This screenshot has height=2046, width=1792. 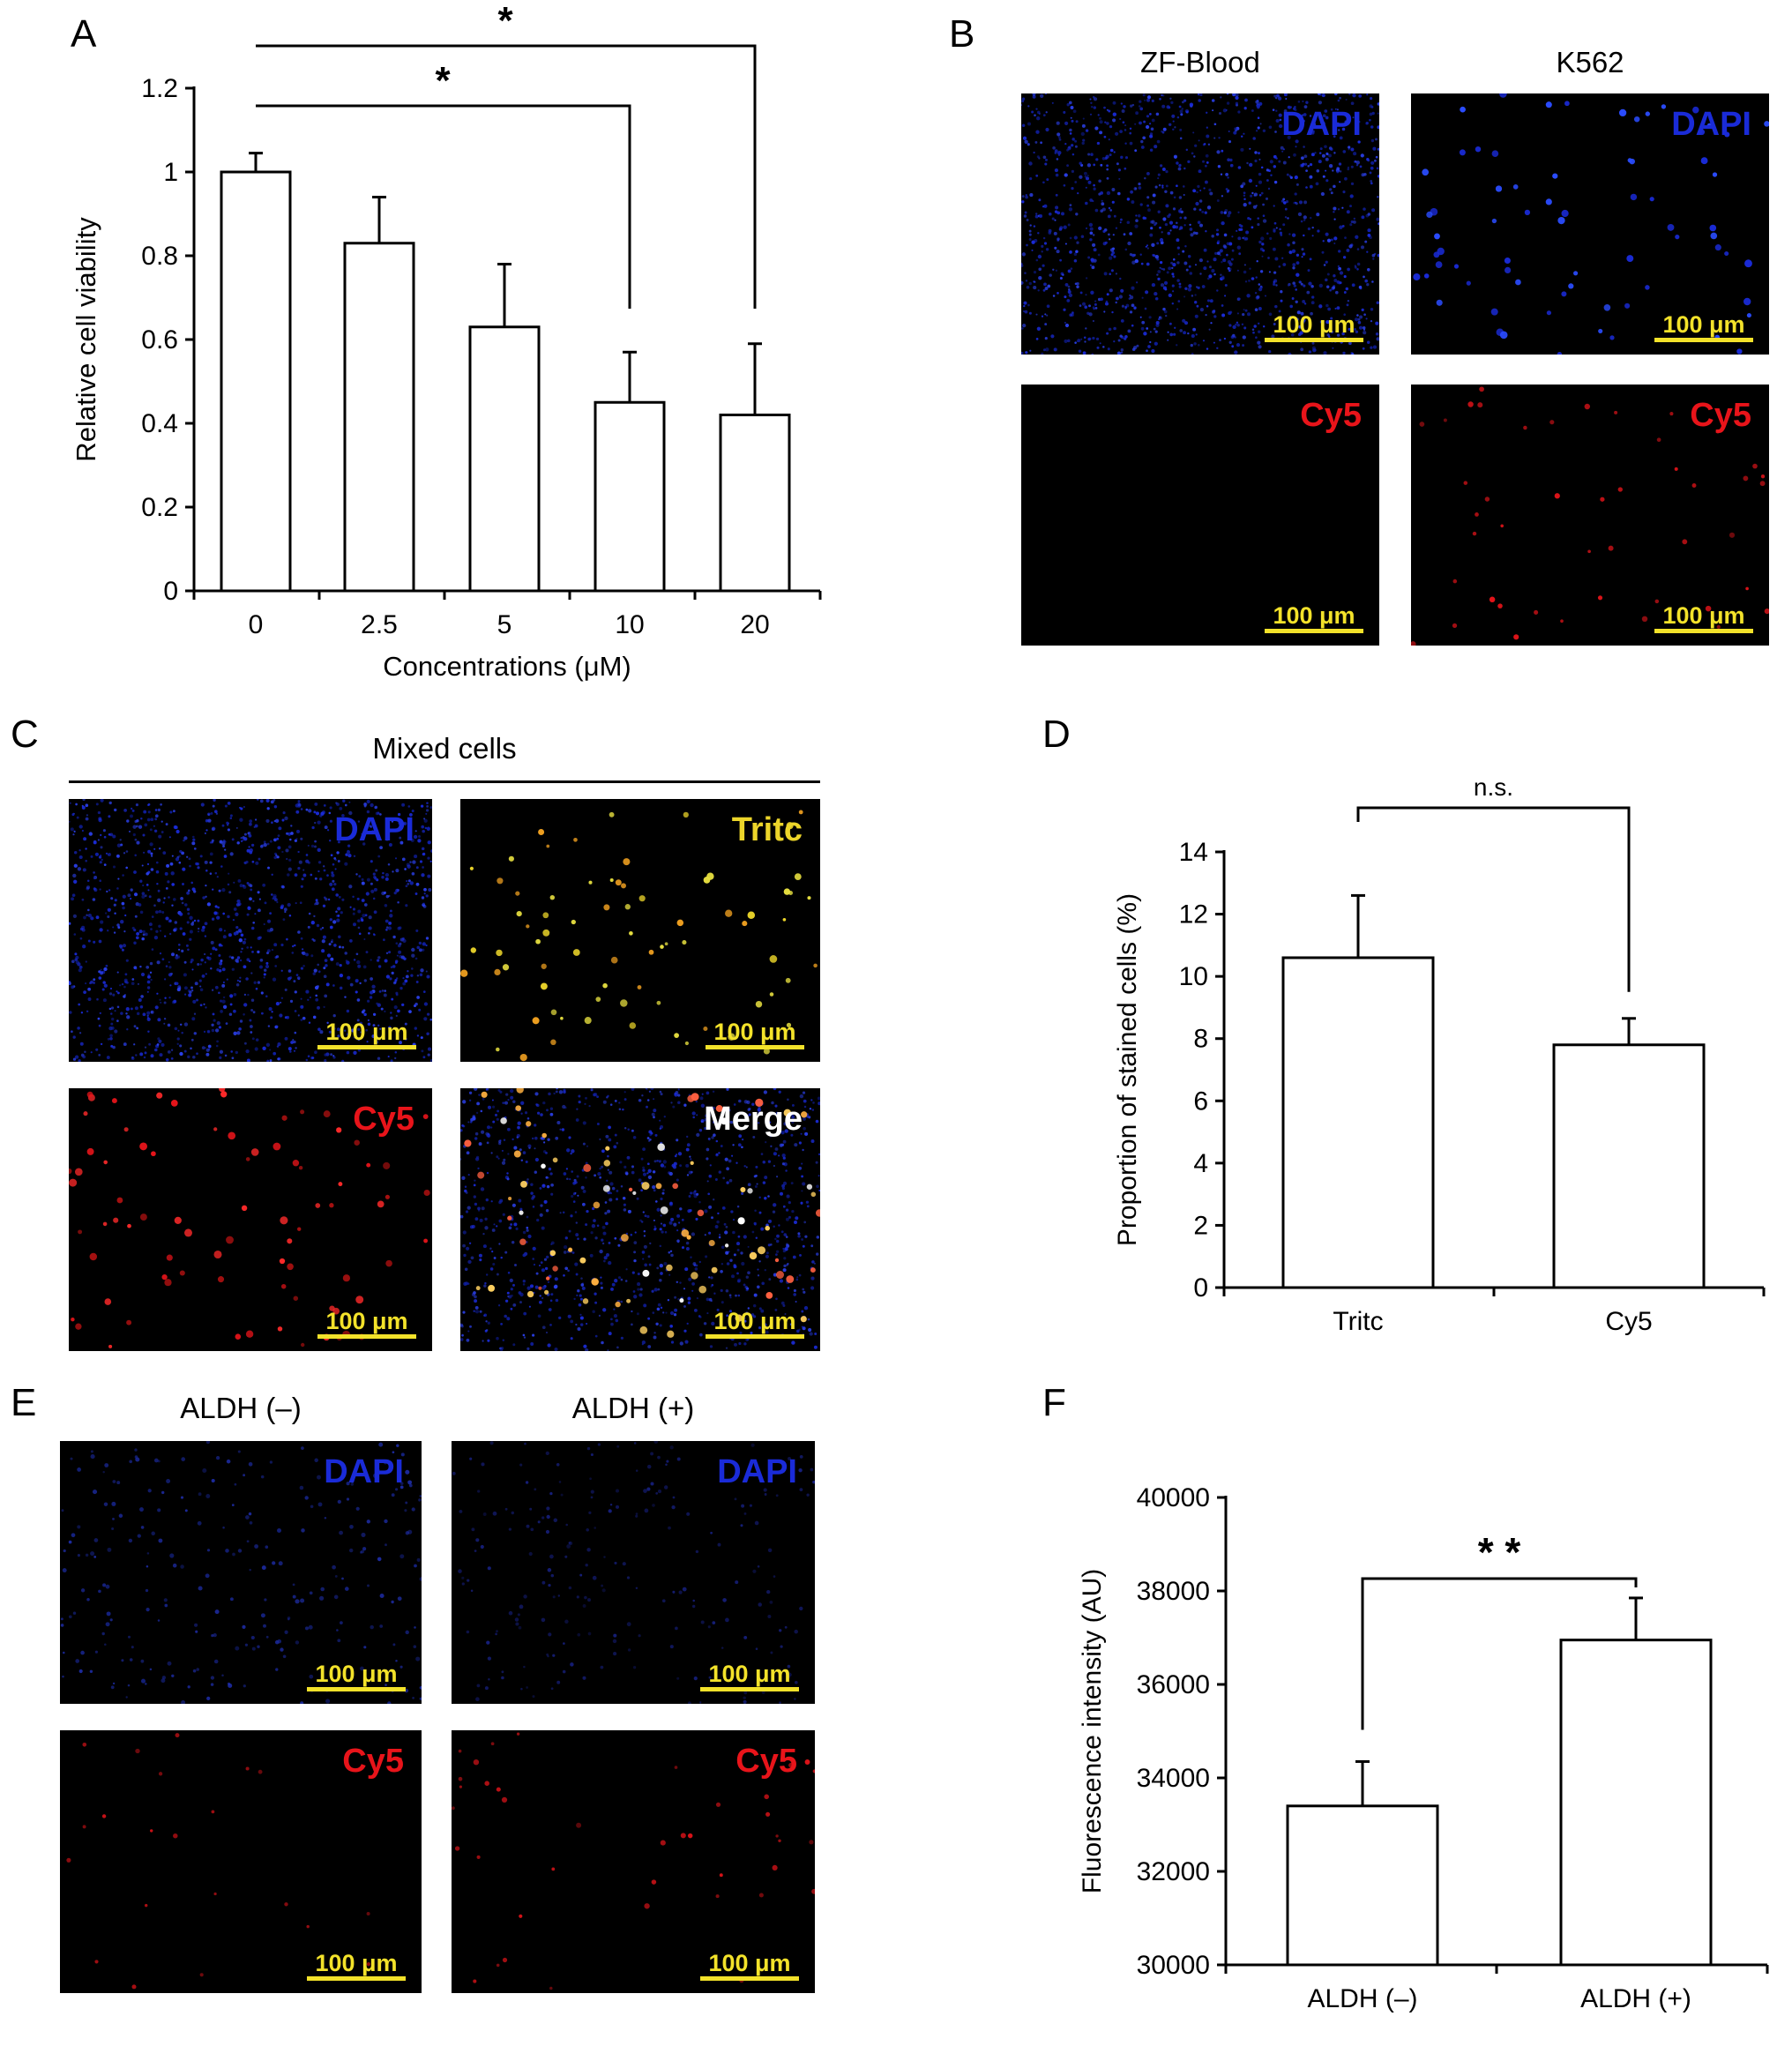 What do you see at coordinates (753, 1119) in the screenshot?
I see `stain-label-merge: Merge` at bounding box center [753, 1119].